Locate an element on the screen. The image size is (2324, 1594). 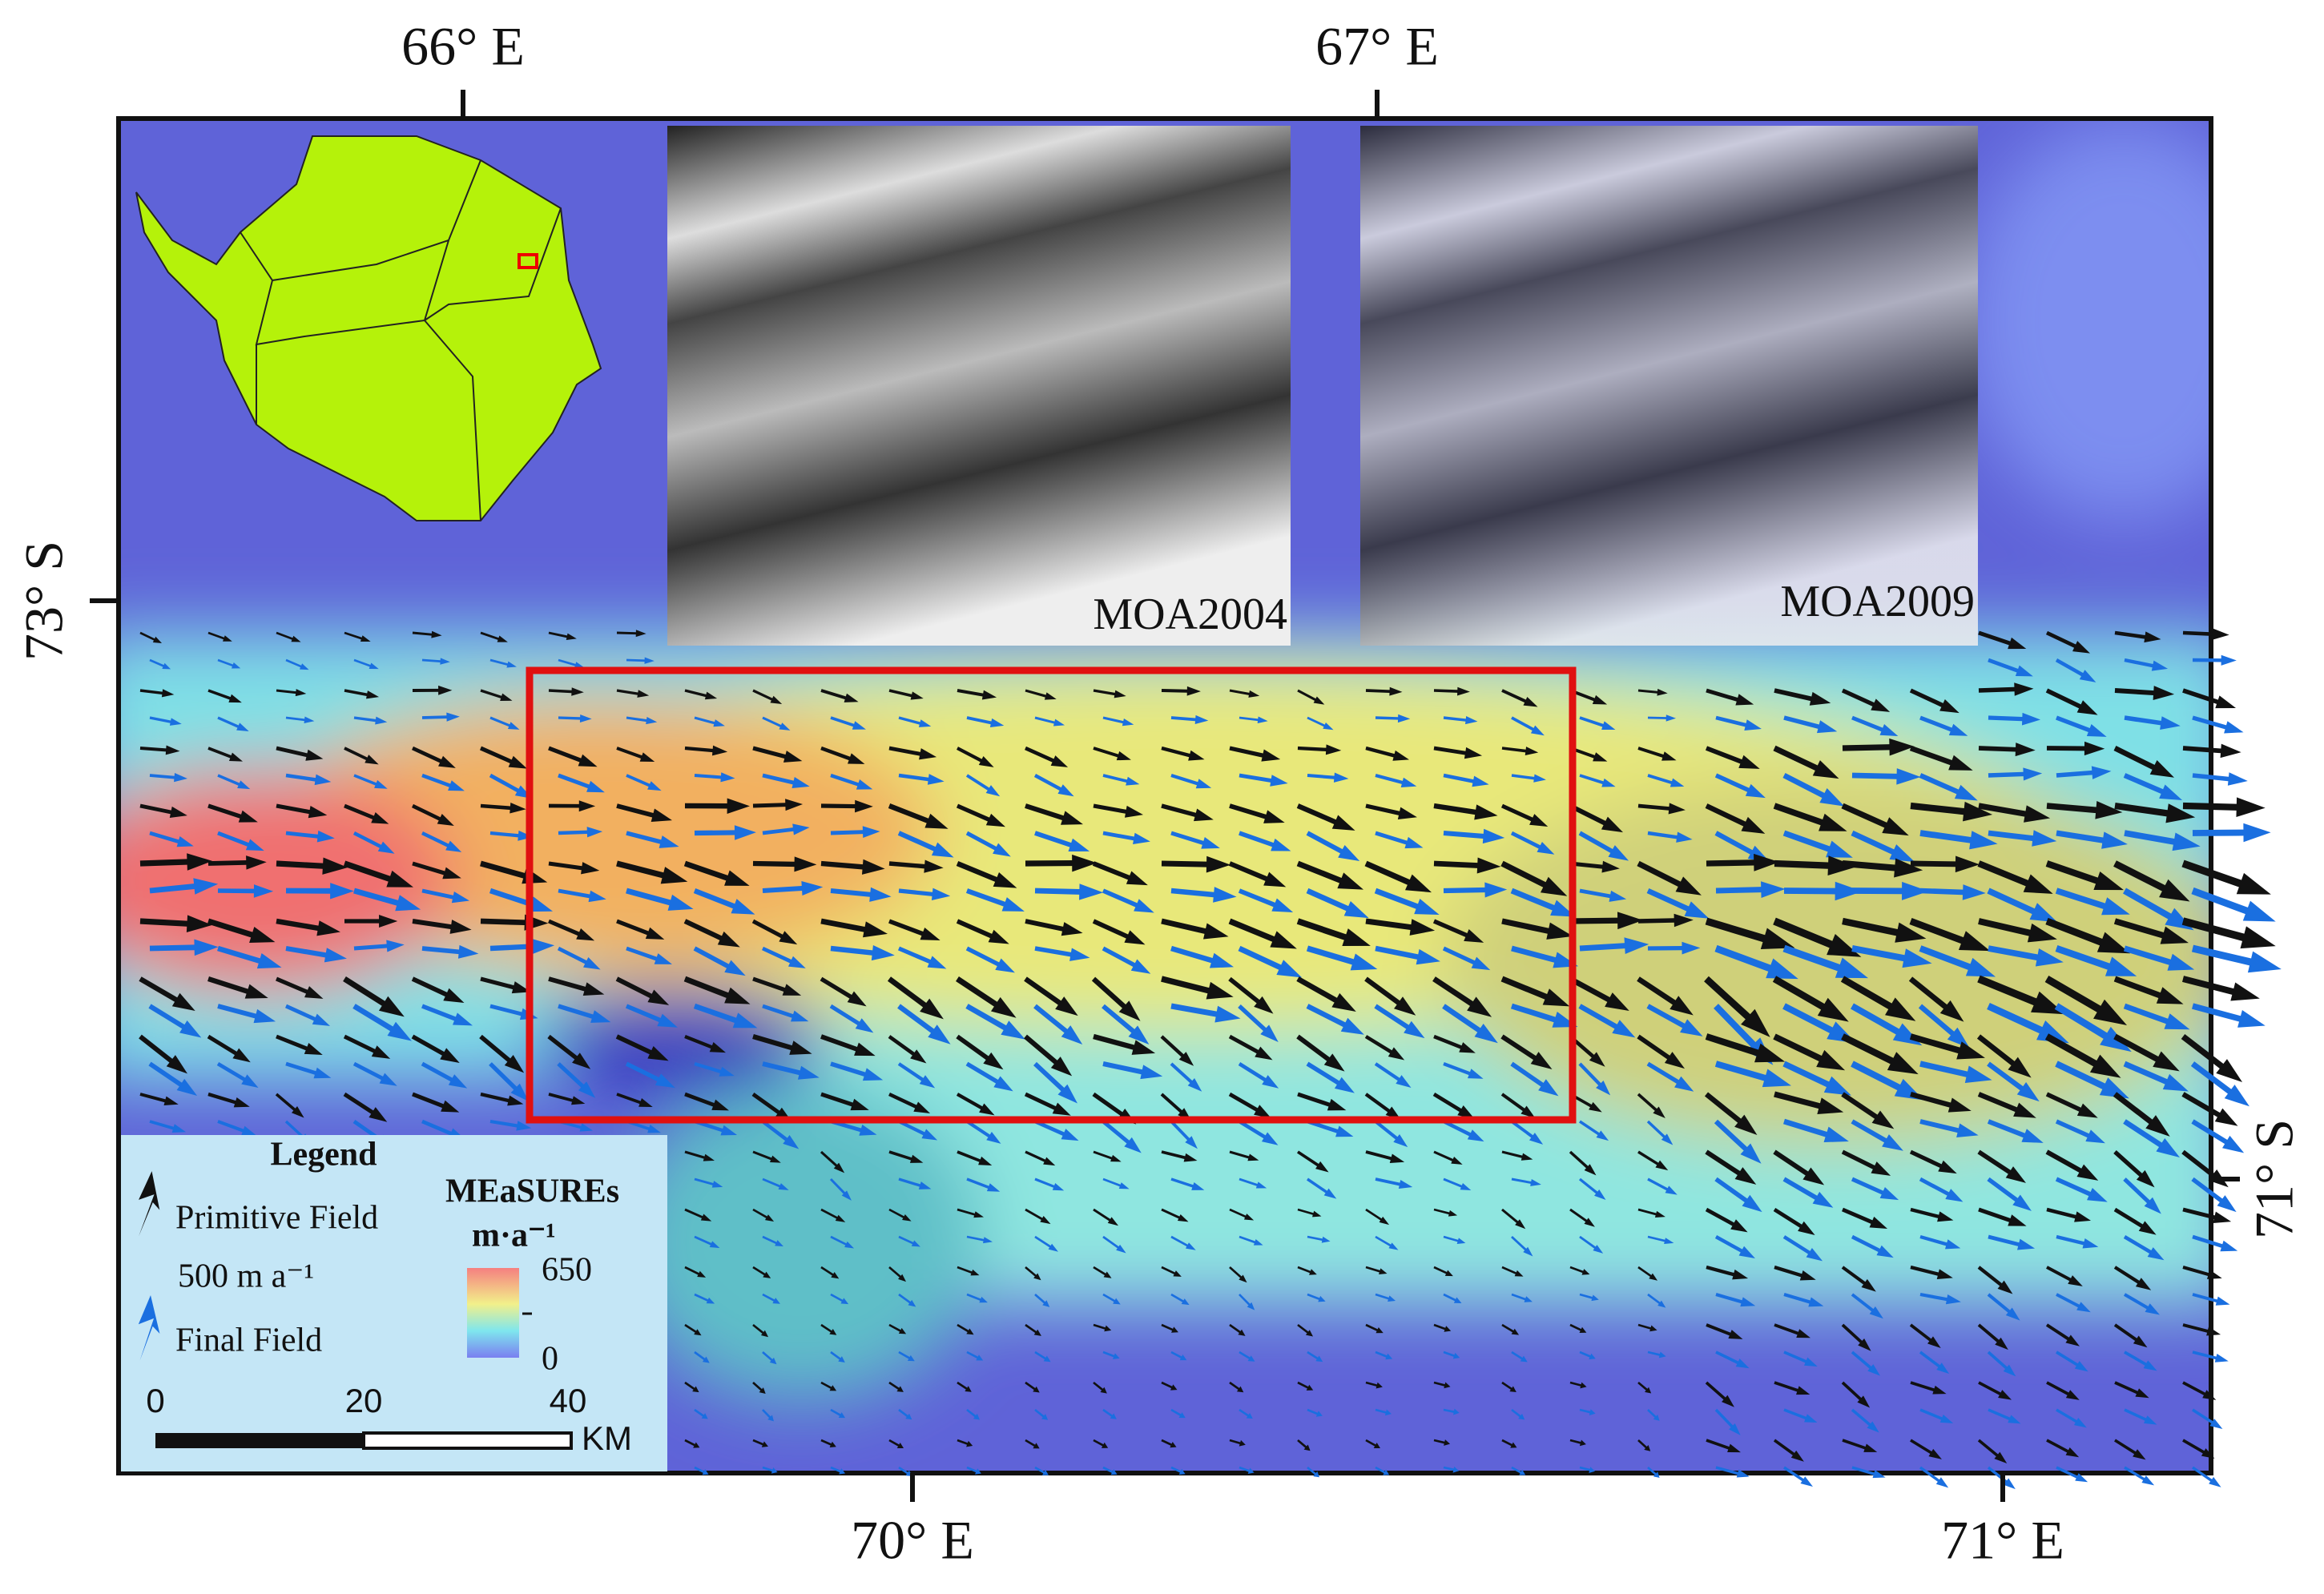
colorbar-label: 0 is located at coordinates (550, 1359).